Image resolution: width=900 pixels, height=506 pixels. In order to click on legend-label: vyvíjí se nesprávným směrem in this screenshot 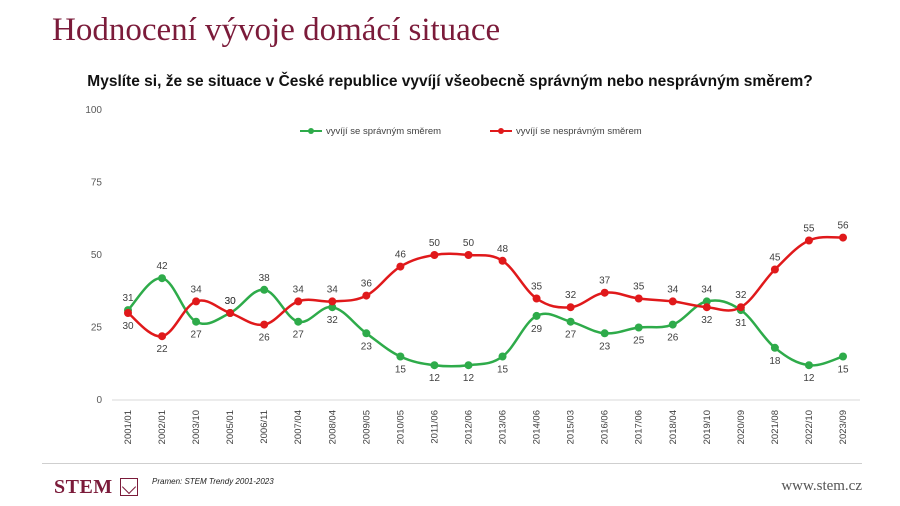, I will do `click(579, 131)`.